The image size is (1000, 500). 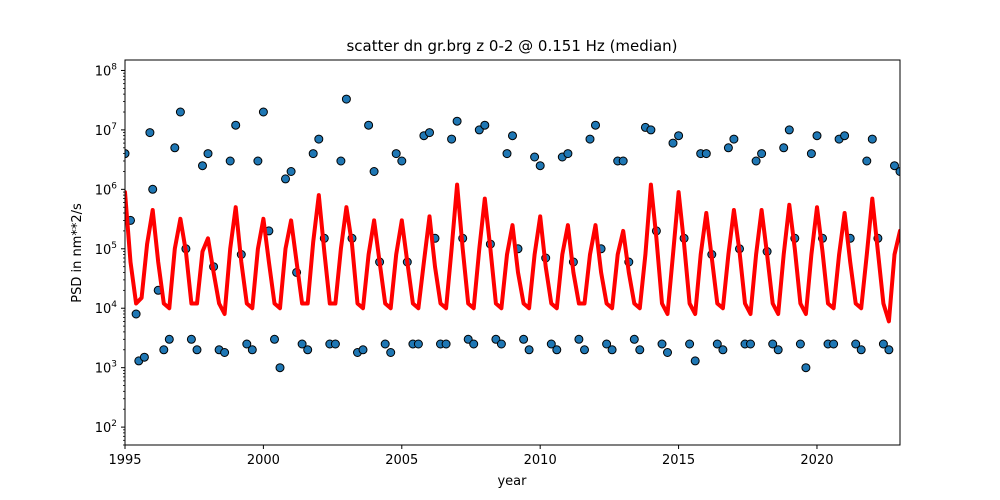 What do you see at coordinates (106, 70) in the screenshot?
I see `y-tick-label: 10⁸` at bounding box center [106, 70].